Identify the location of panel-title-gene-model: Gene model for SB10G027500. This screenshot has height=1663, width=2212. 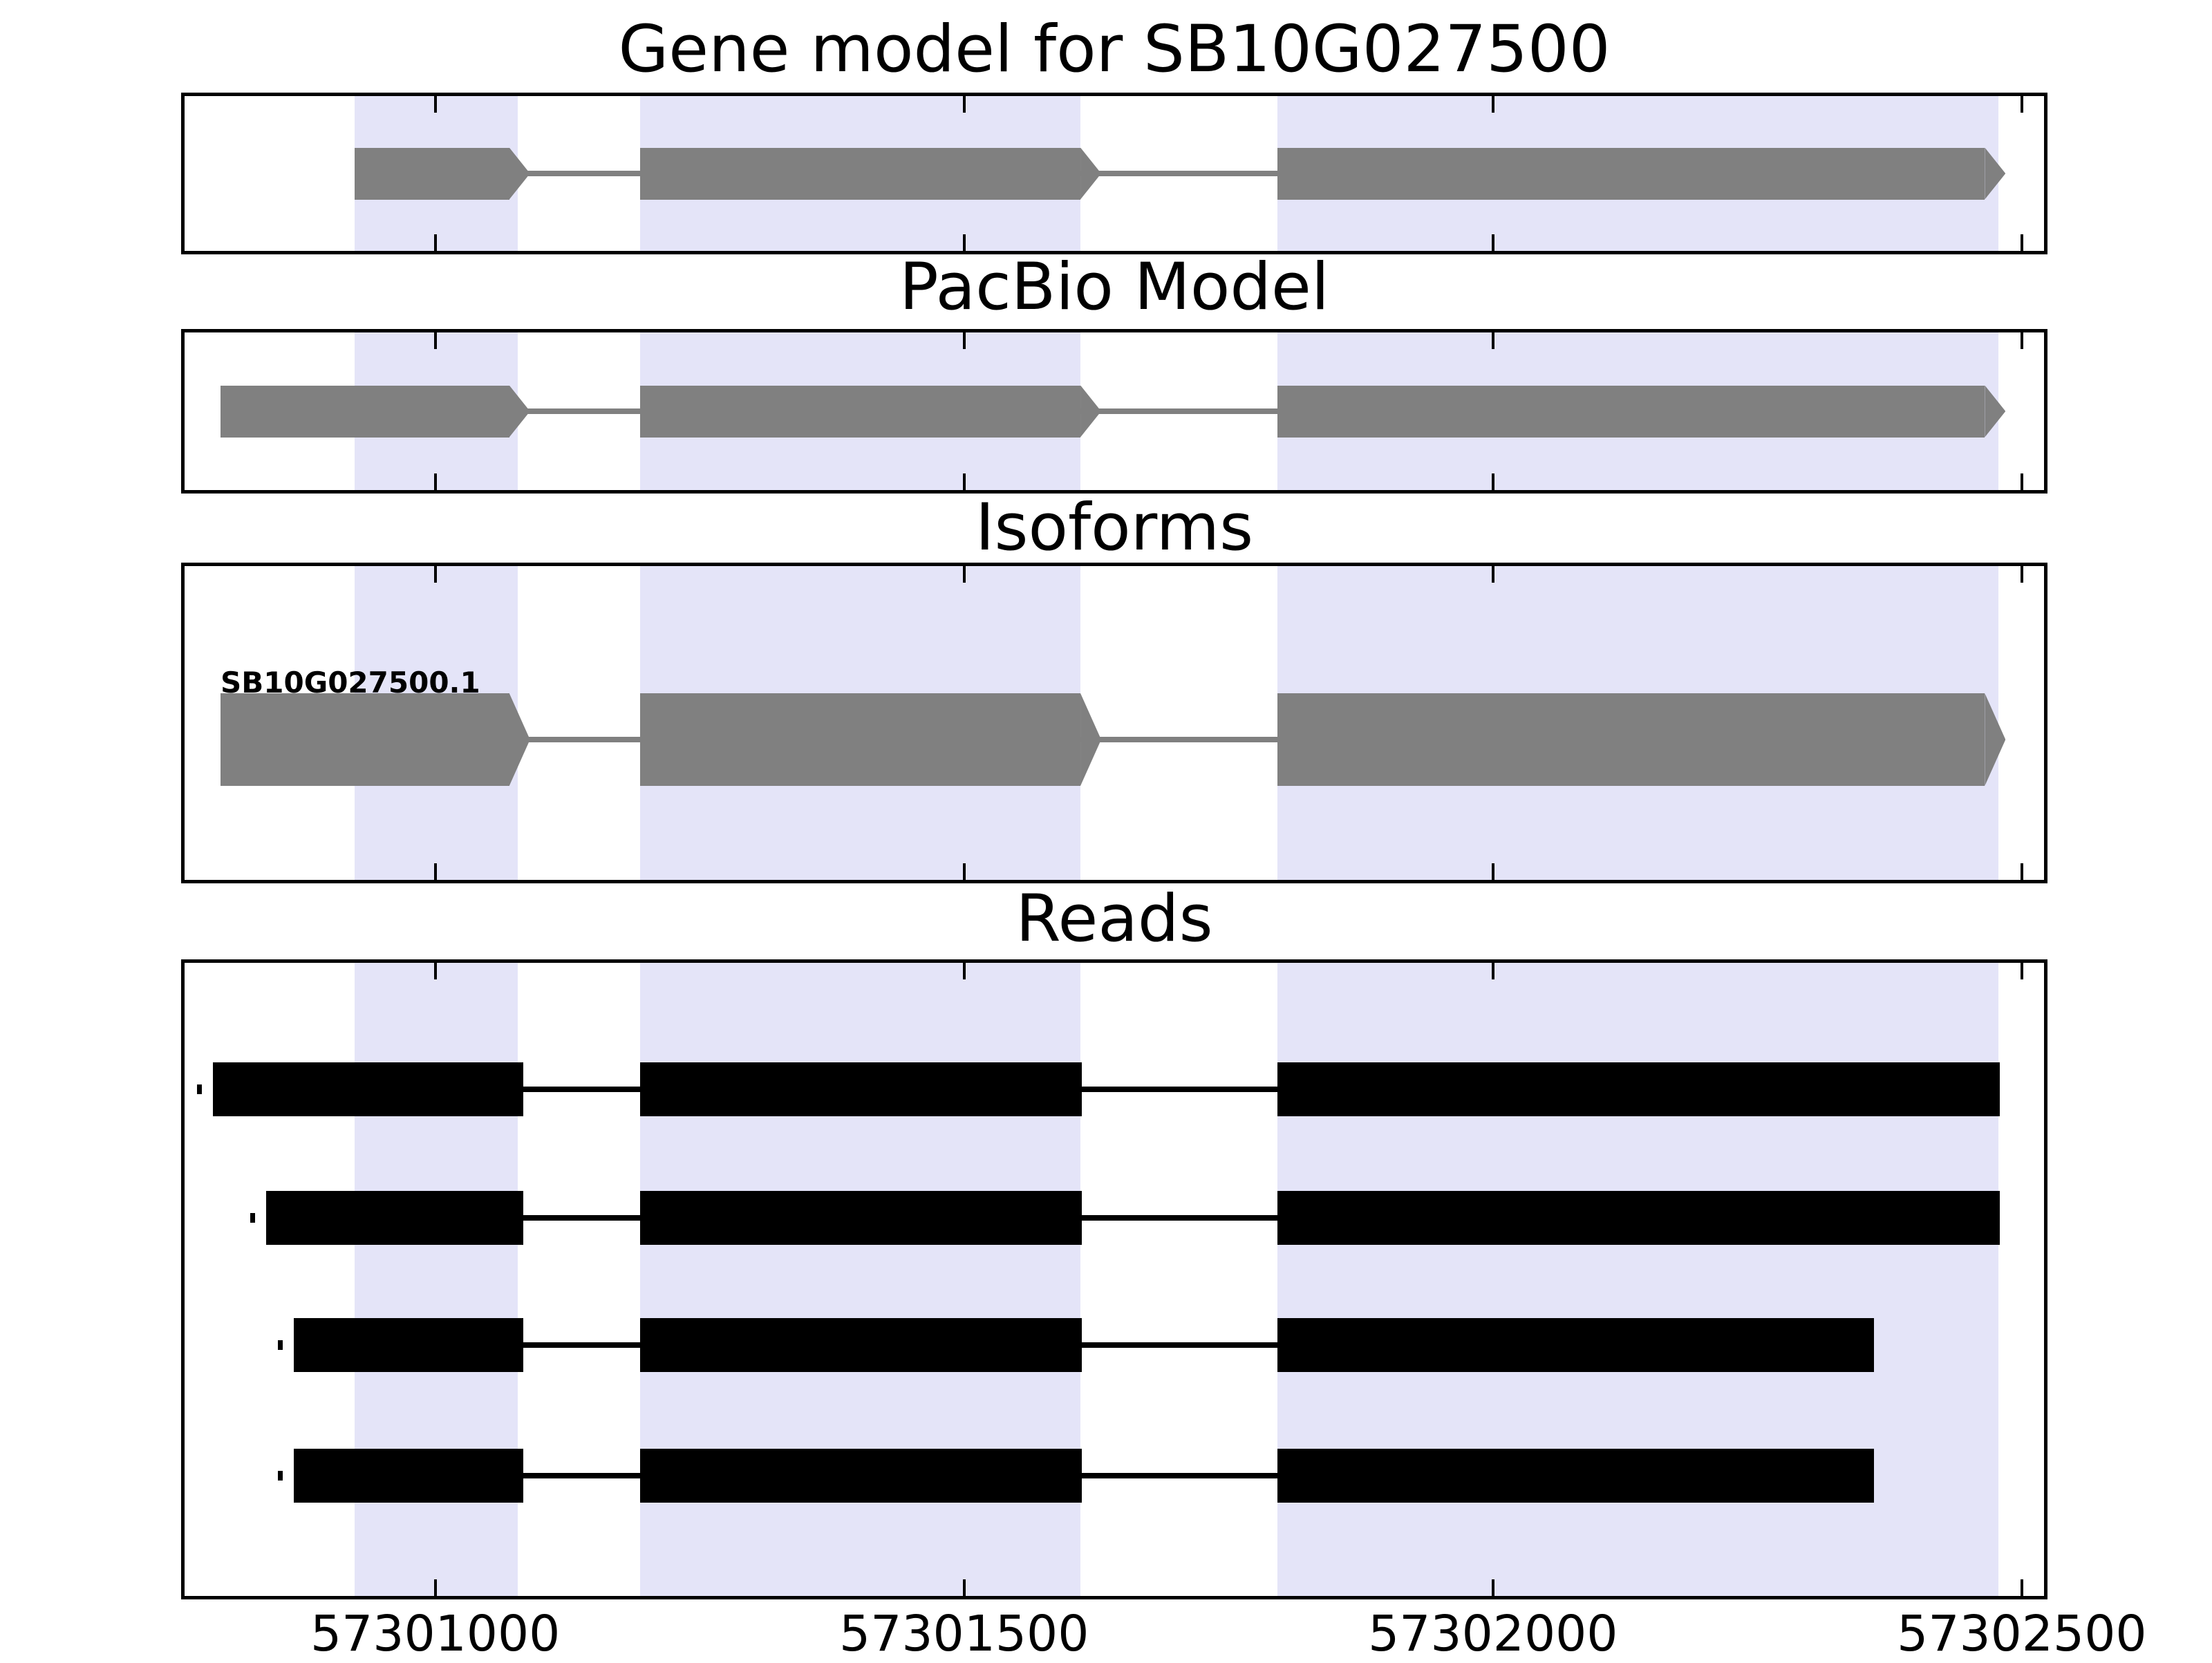
(1114, 49).